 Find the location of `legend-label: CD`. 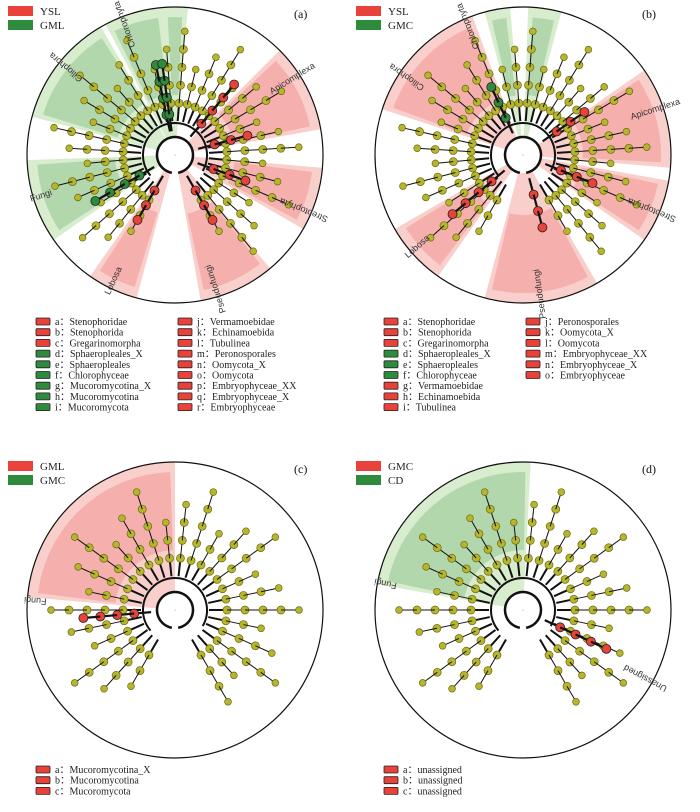

legend-label: CD is located at coordinates (395, 481).